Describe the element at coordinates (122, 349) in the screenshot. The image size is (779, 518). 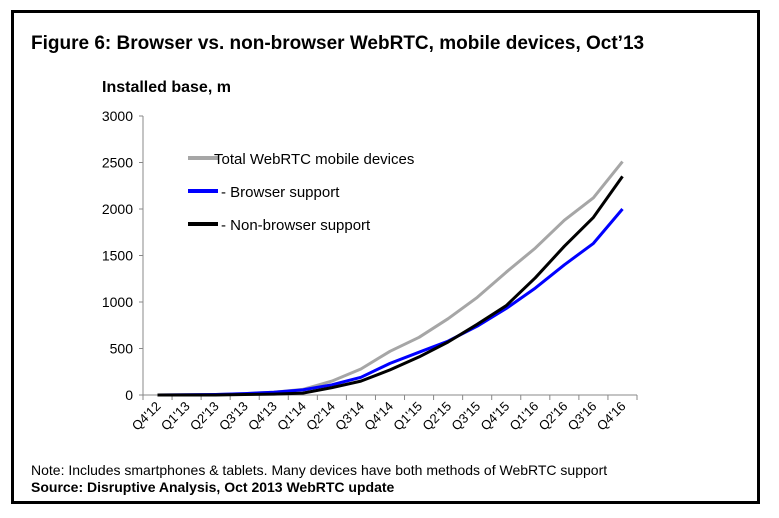
I see `y-tick-label: 500` at that location.